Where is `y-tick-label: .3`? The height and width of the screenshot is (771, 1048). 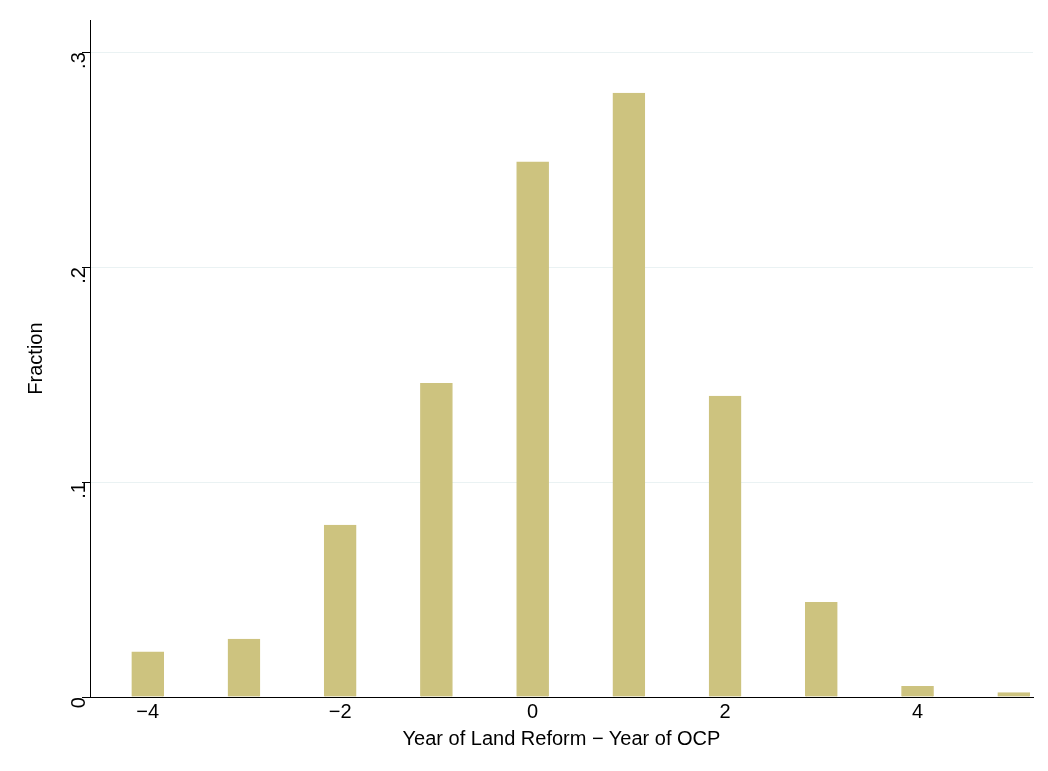
y-tick-label: .3 is located at coordinates (77, 60).